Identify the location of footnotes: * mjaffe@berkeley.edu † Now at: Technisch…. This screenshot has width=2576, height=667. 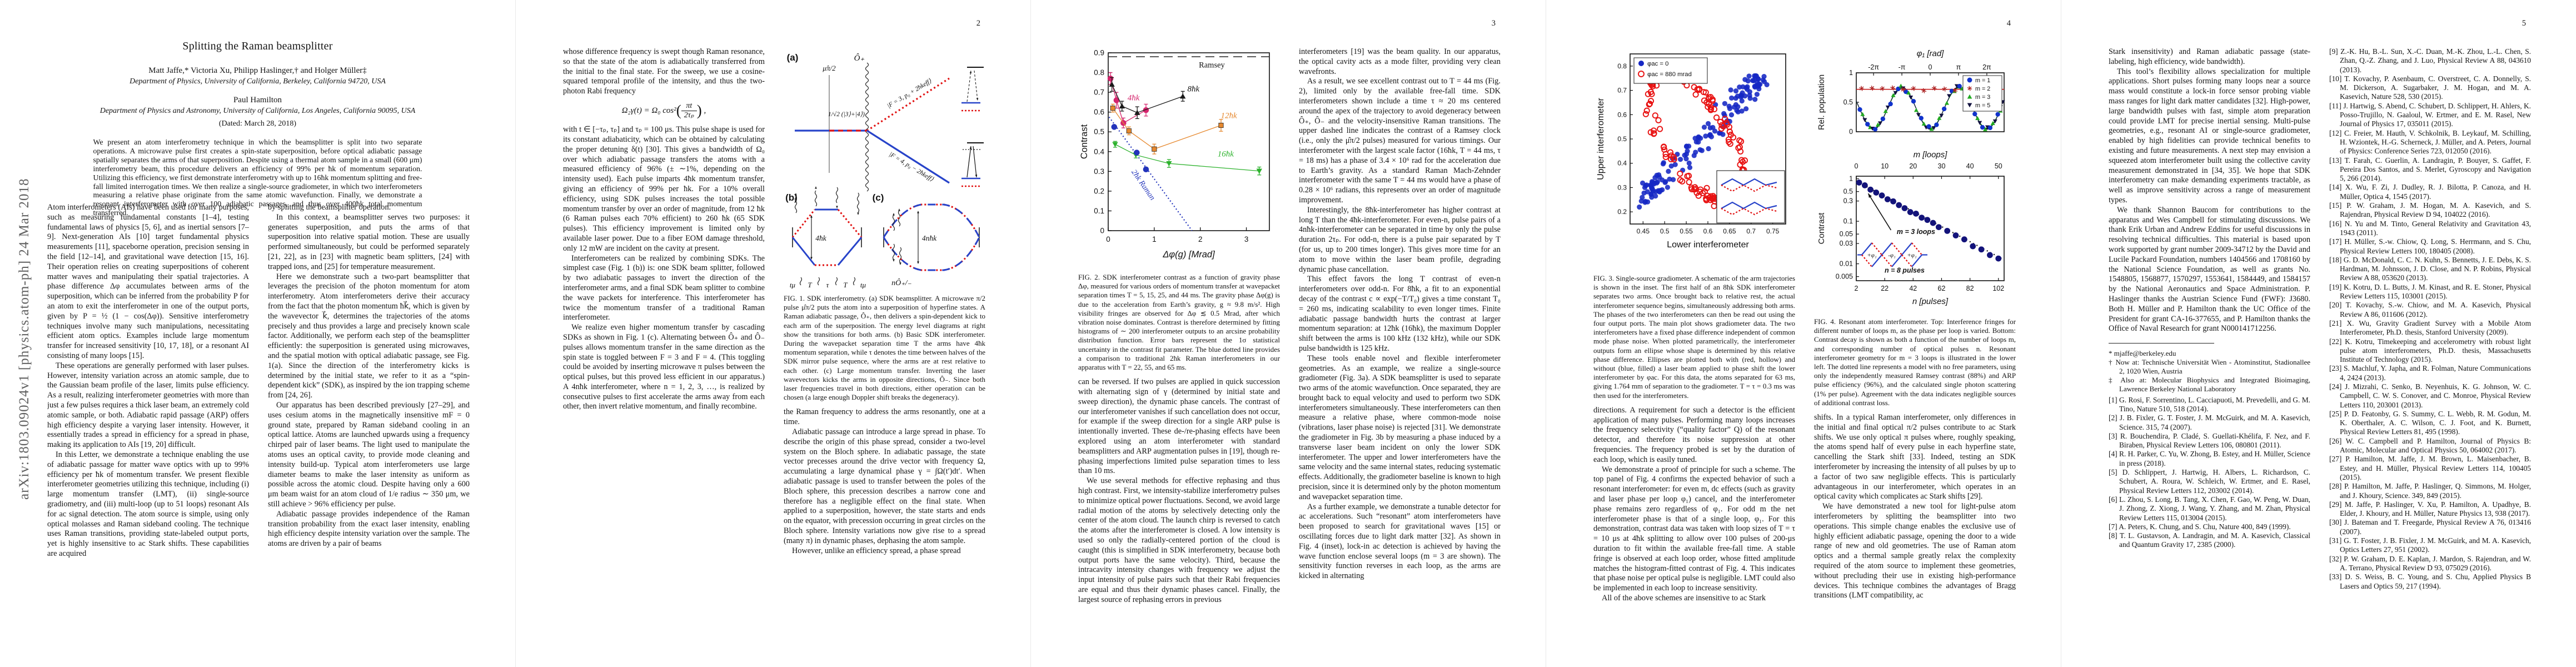
(2209, 371).